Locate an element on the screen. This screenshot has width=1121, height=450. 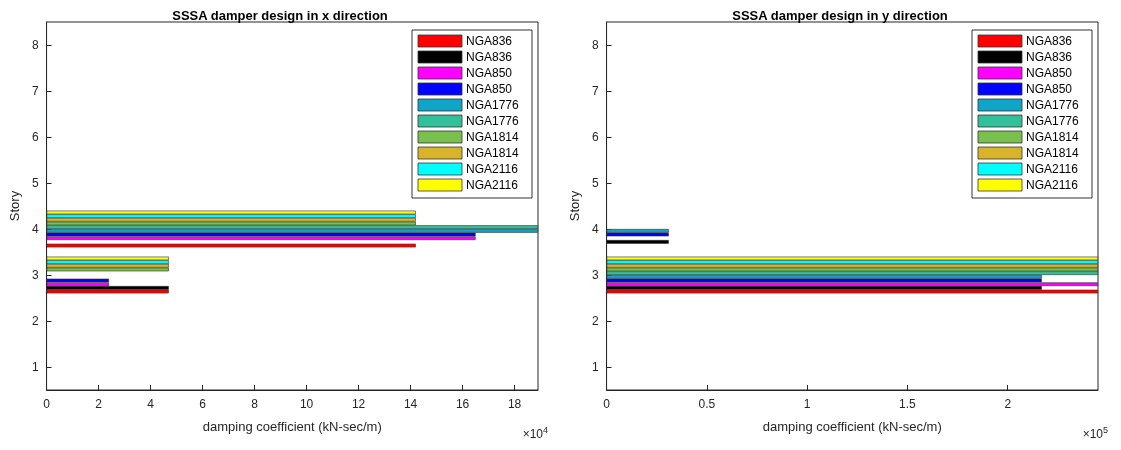
x-tick-label: 12 is located at coordinates (358, 404).